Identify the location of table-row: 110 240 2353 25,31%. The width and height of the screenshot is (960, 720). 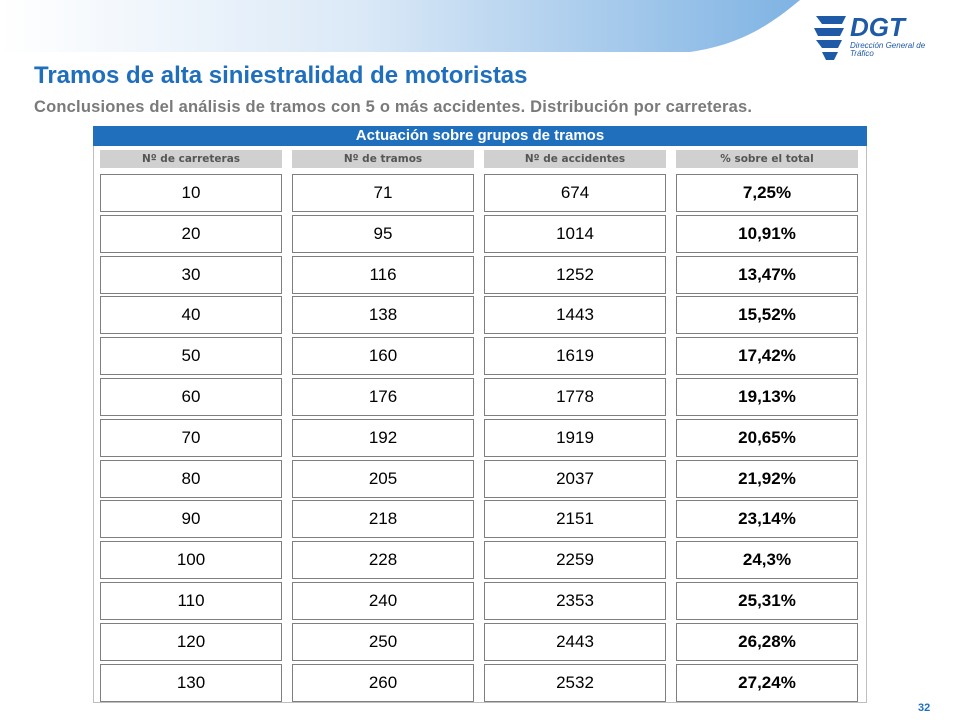
(480, 601).